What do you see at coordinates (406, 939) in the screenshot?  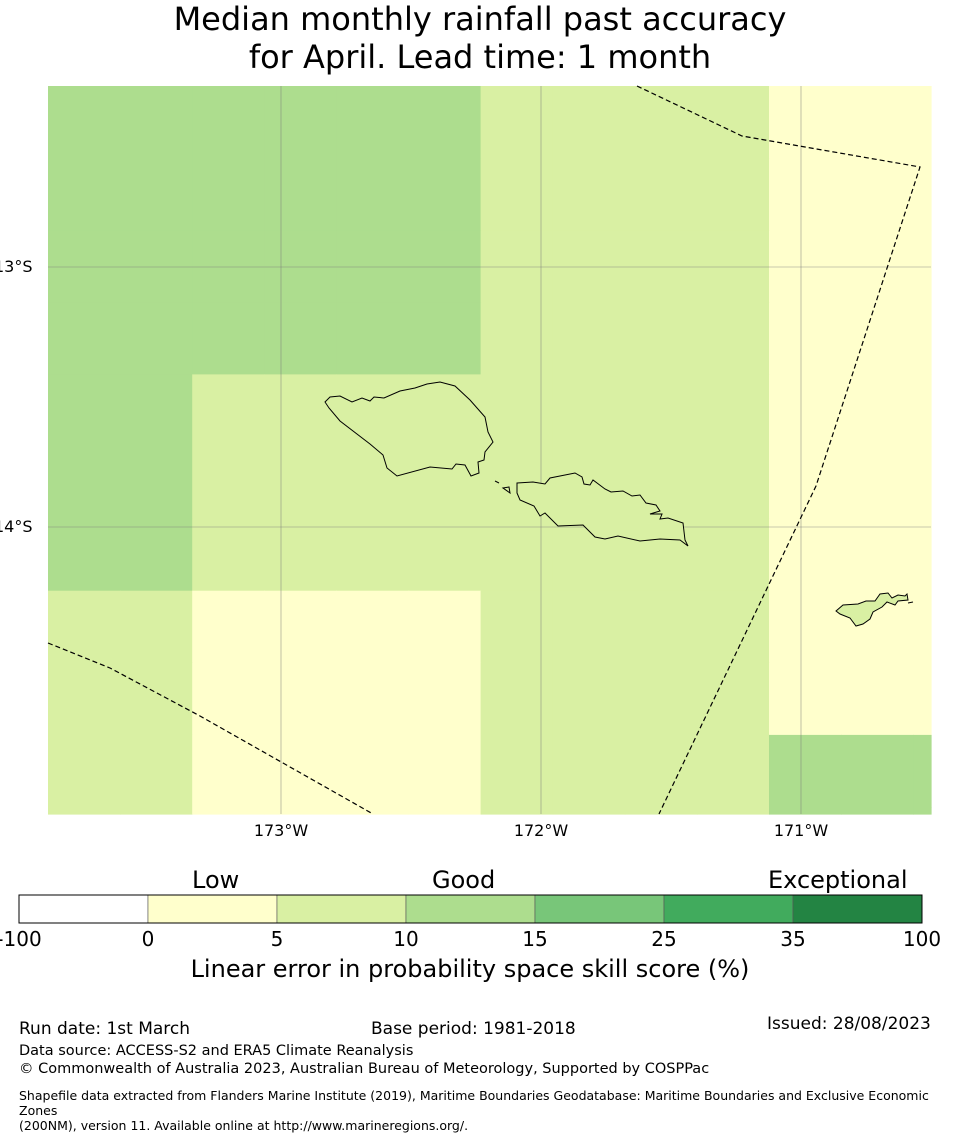 I see `tick-label: 10` at bounding box center [406, 939].